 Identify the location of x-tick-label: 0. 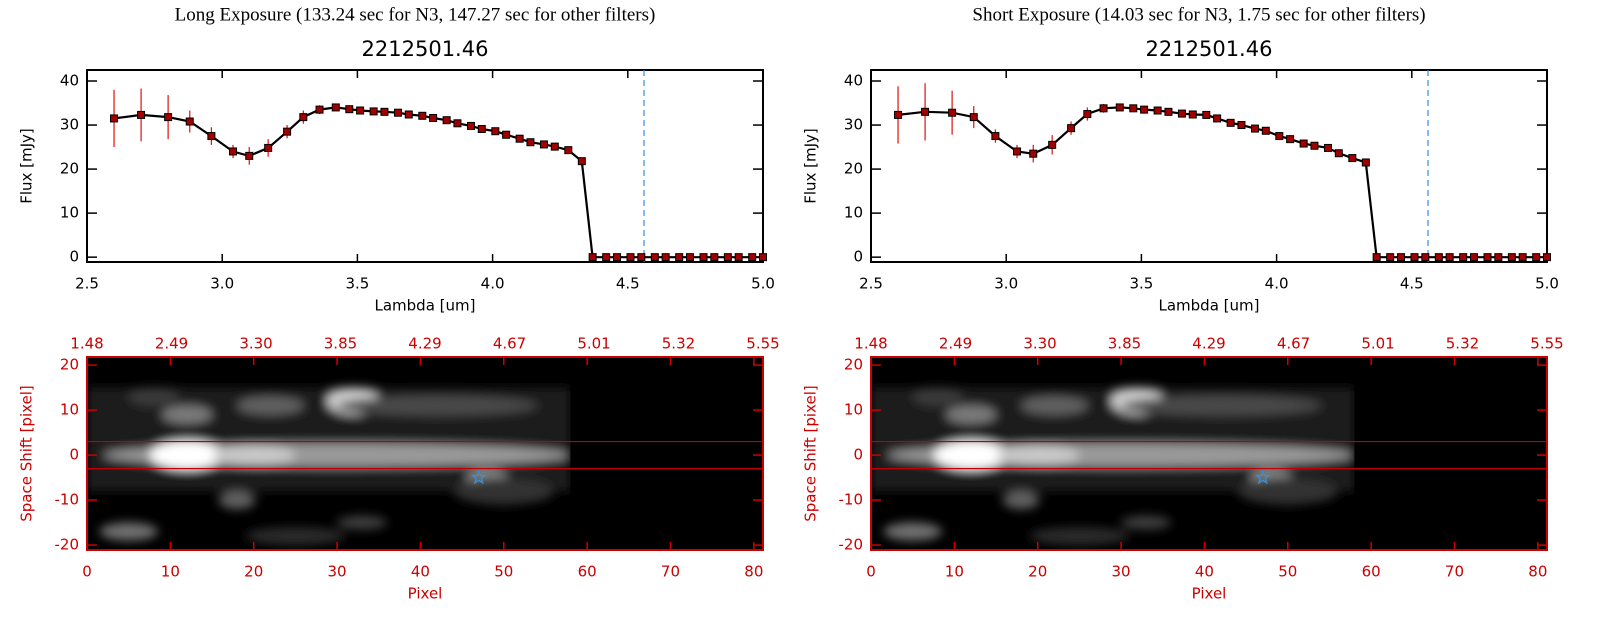
(871, 572).